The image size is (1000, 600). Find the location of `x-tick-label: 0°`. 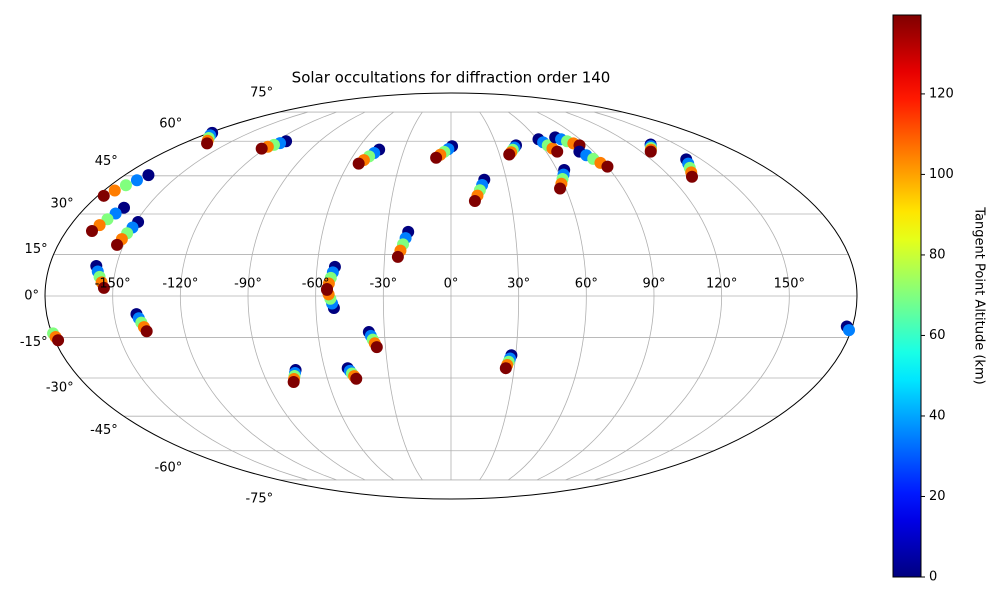

x-tick-label: 0° is located at coordinates (451, 284).